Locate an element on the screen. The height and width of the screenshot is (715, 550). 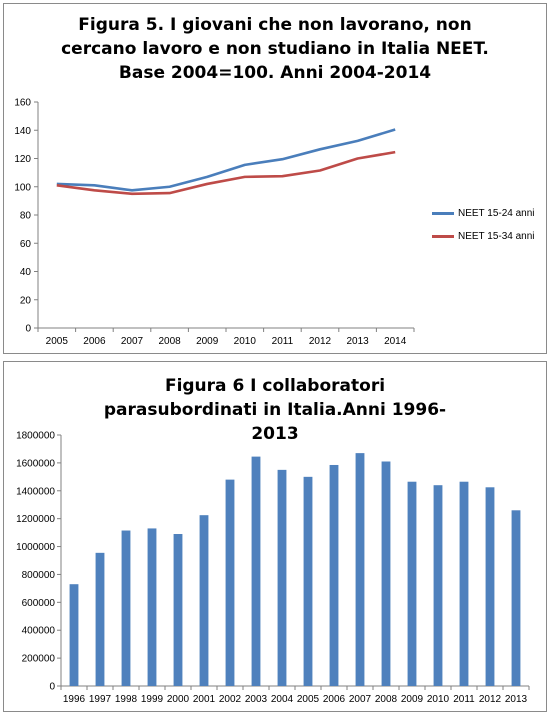
y-tick-label: 100 is located at coordinates (22, 187).